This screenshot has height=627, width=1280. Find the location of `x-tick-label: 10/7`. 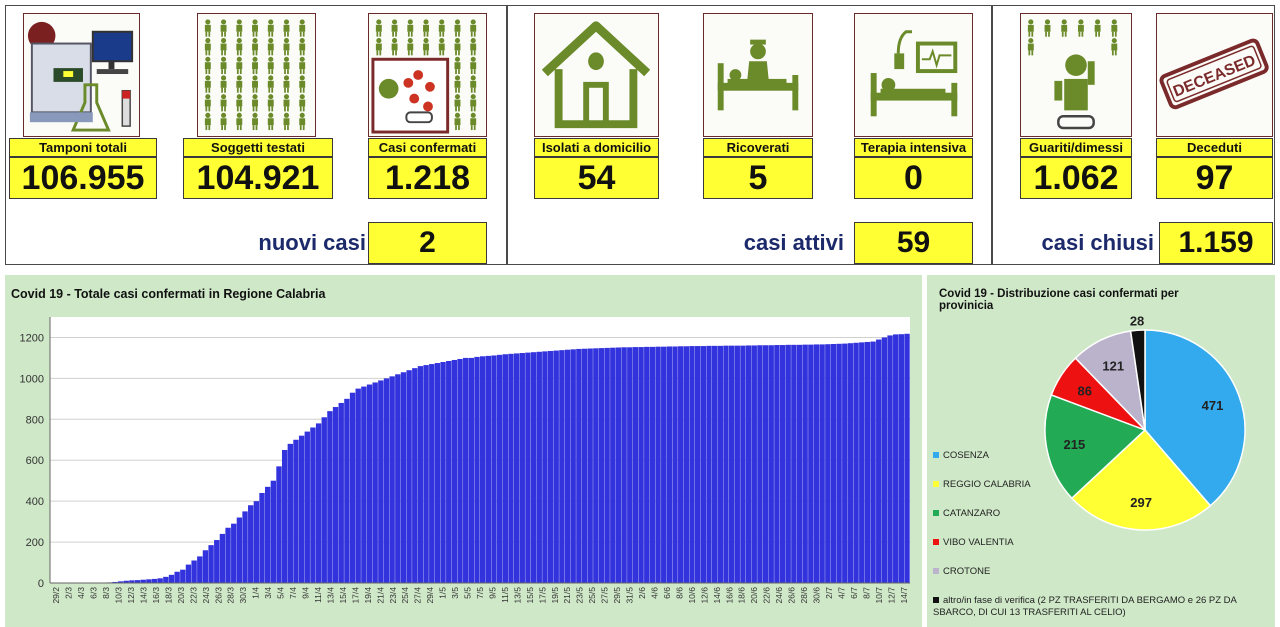

x-tick-label: 10/7 is located at coordinates (879, 595).